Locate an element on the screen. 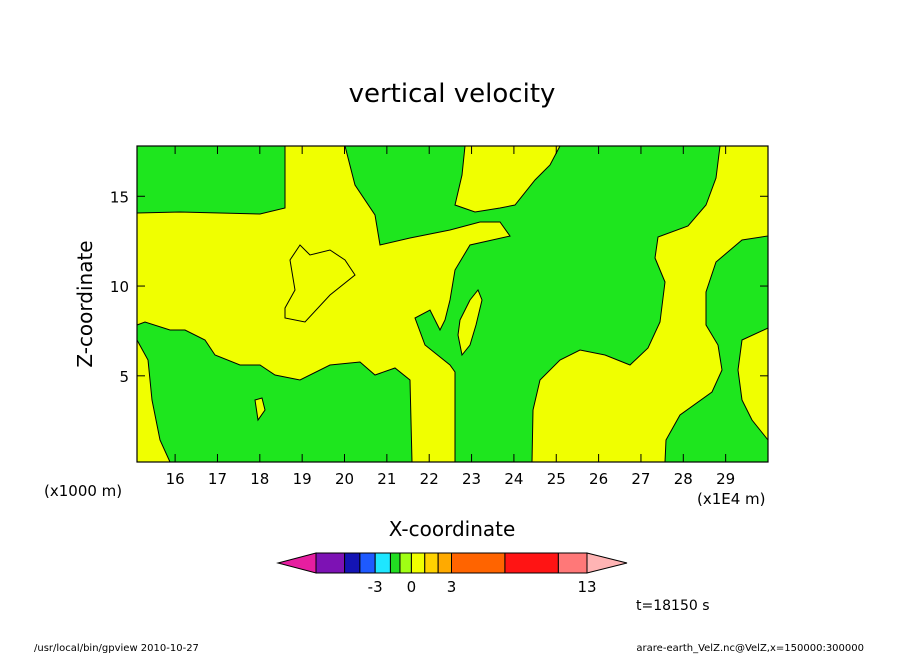 Image resolution: width=904 pixels, height=654 pixels. x-tick-label: 16 is located at coordinates (175, 479).